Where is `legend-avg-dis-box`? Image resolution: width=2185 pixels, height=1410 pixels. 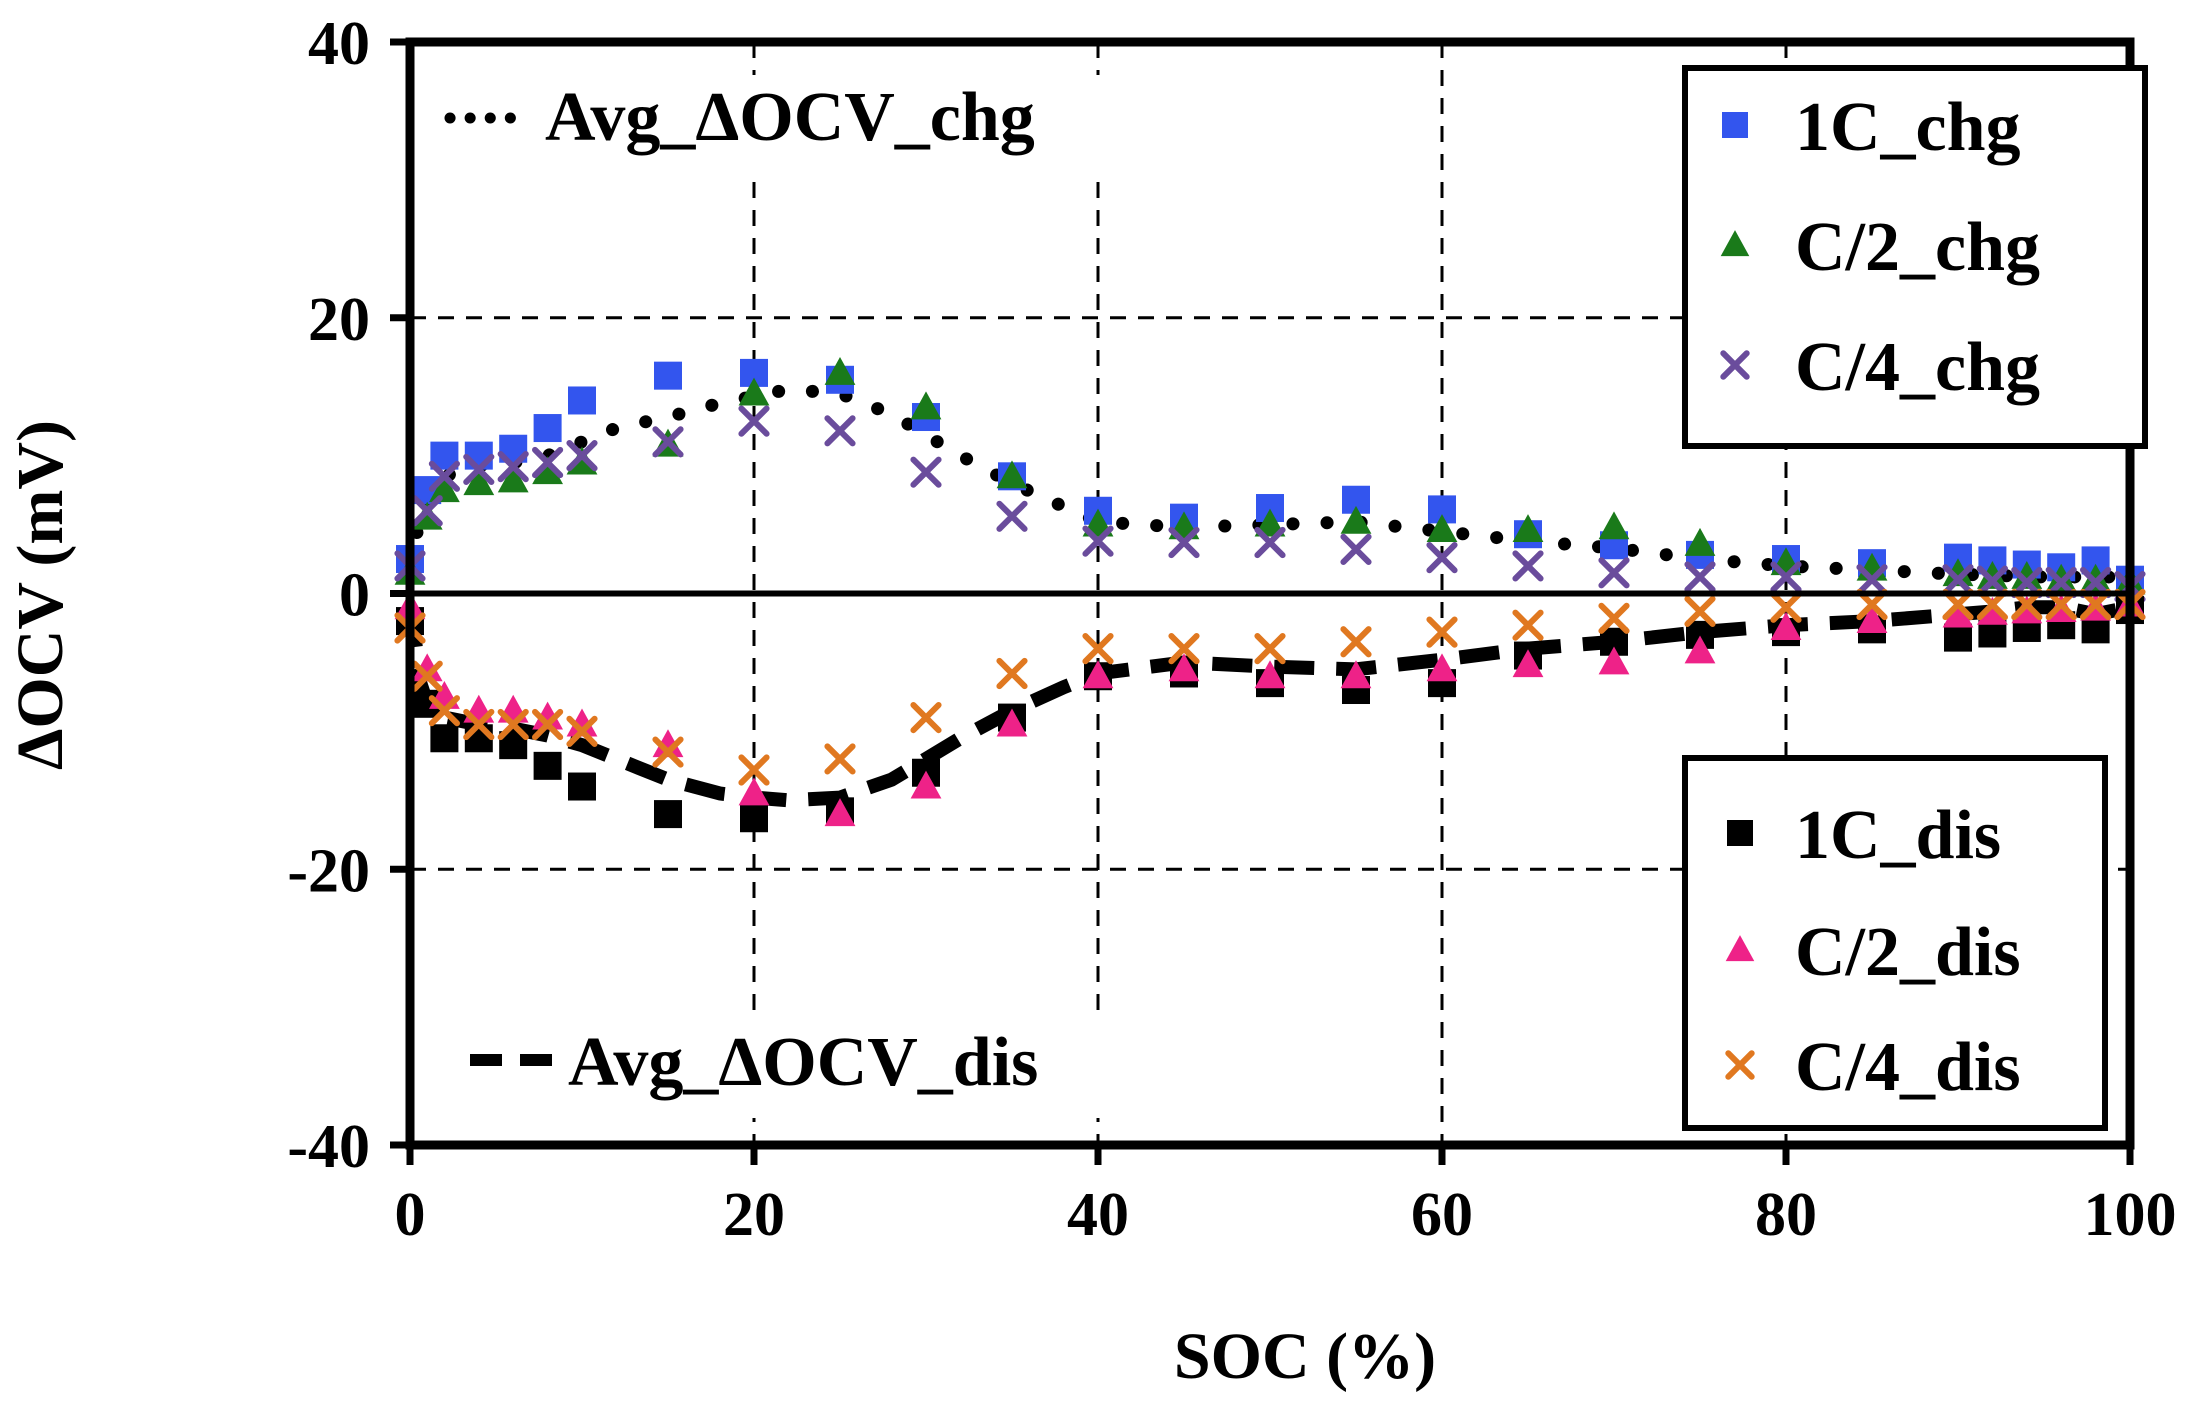
legend-avg-dis-box is located at coordinates (790, 1068).